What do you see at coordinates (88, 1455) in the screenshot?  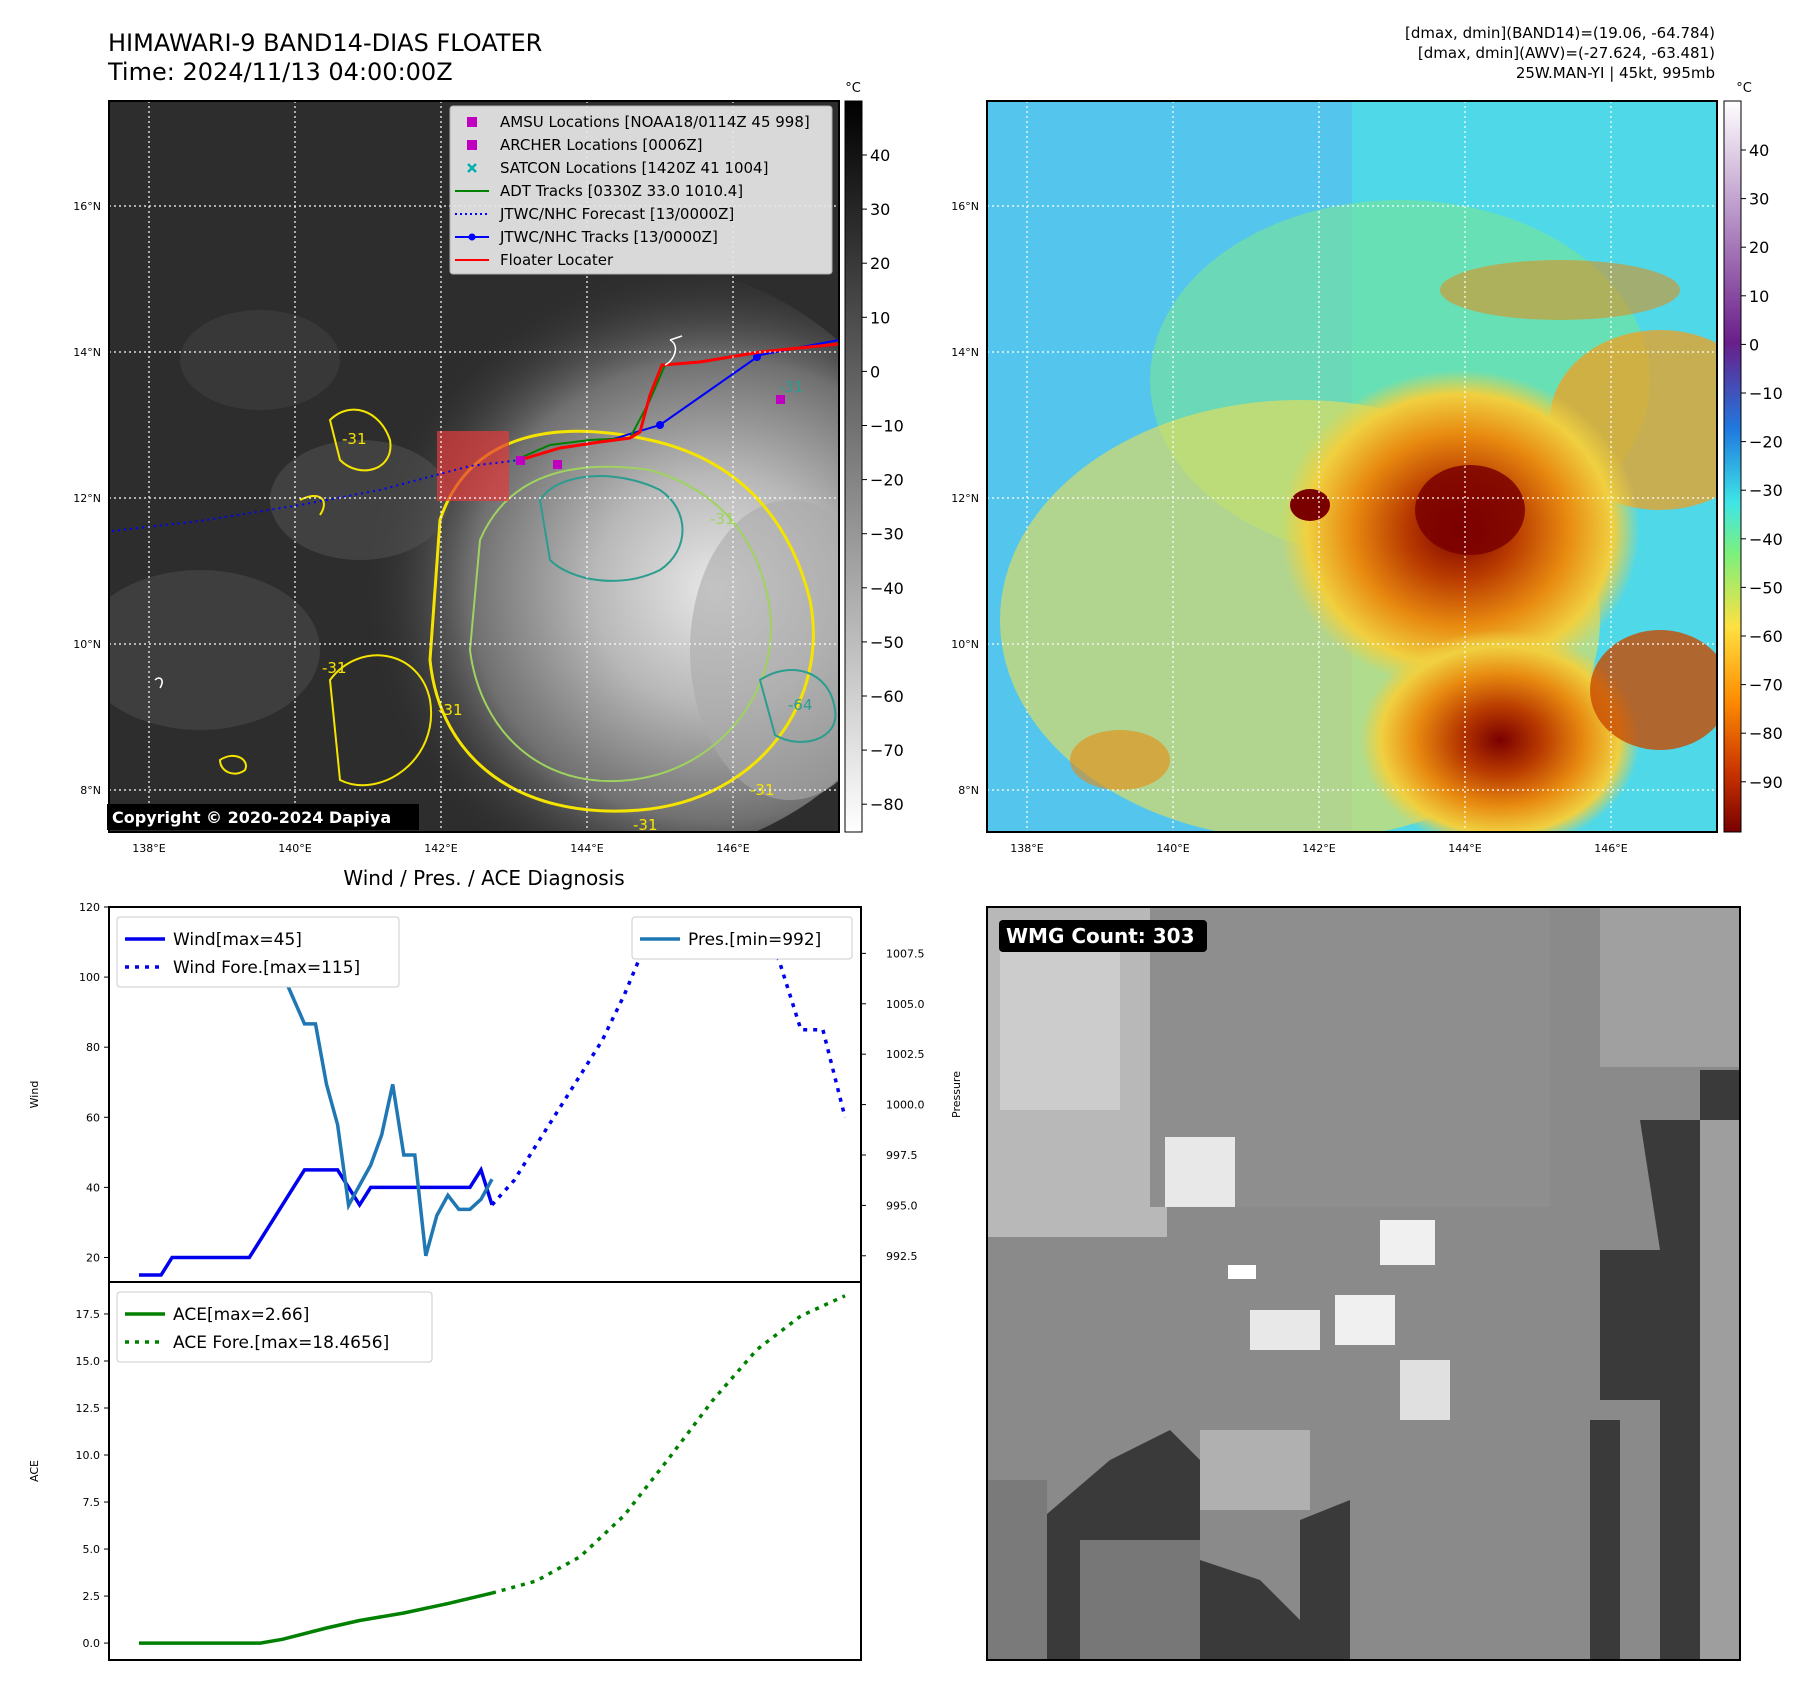 I see `y-tick-label: 10.0` at bounding box center [88, 1455].